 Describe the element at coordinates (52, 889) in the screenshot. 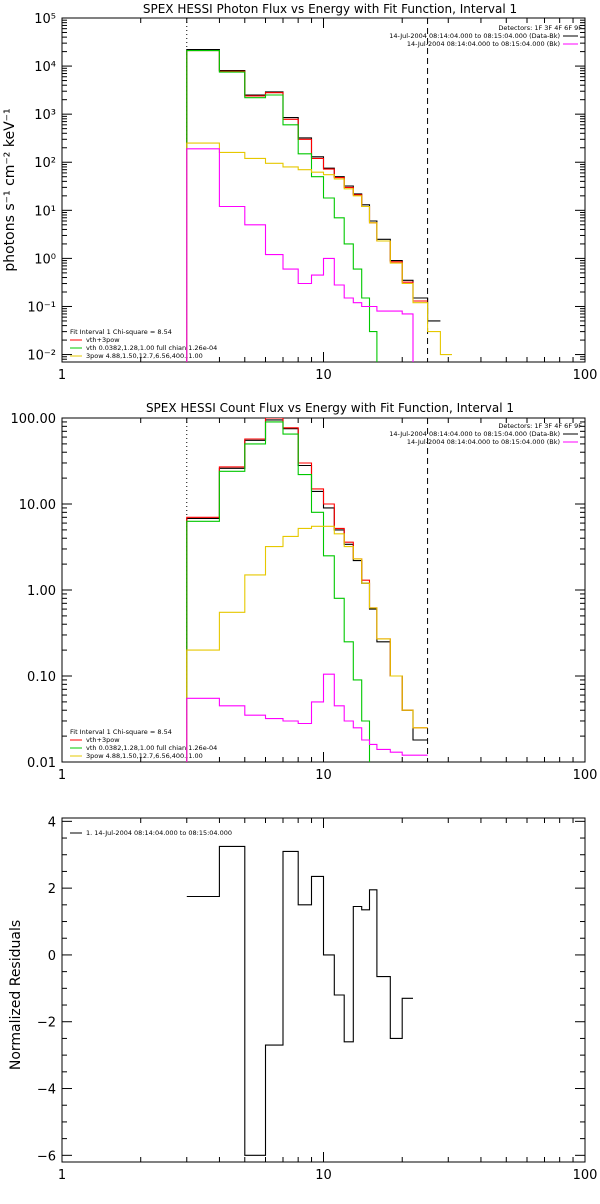

I see `y-tick-label: 2` at that location.